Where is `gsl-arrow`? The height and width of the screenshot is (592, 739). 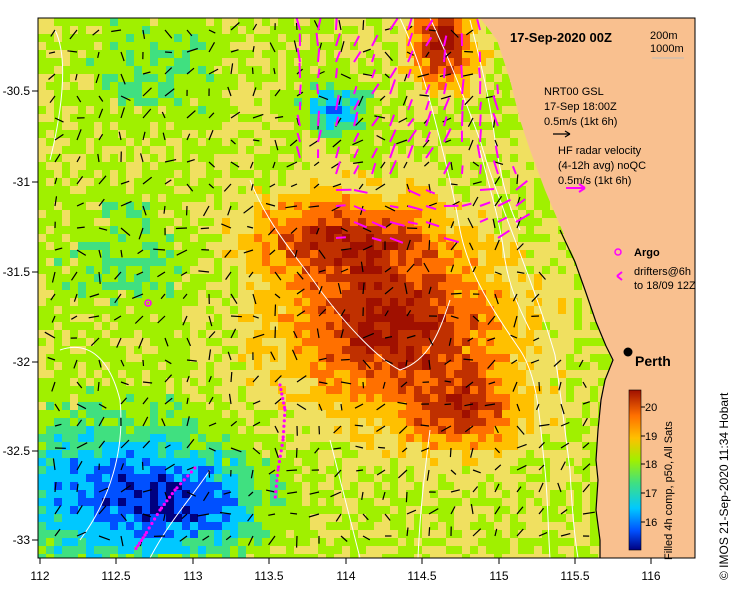 gsl-arrow is located at coordinates (446, 97).